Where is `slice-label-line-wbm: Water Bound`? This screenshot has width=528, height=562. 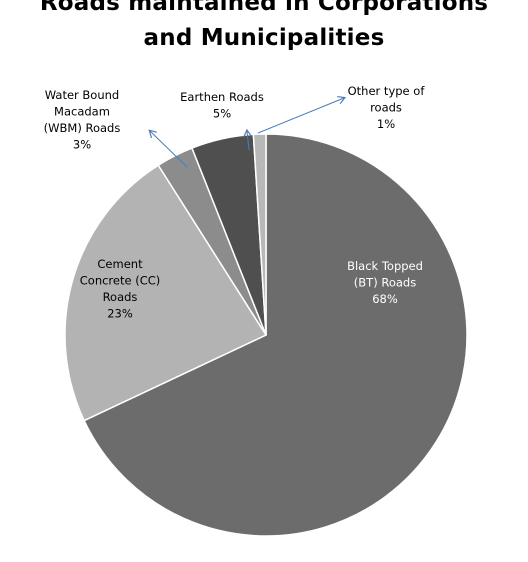 slice-label-line-wbm: Water Bound is located at coordinates (82, 95).